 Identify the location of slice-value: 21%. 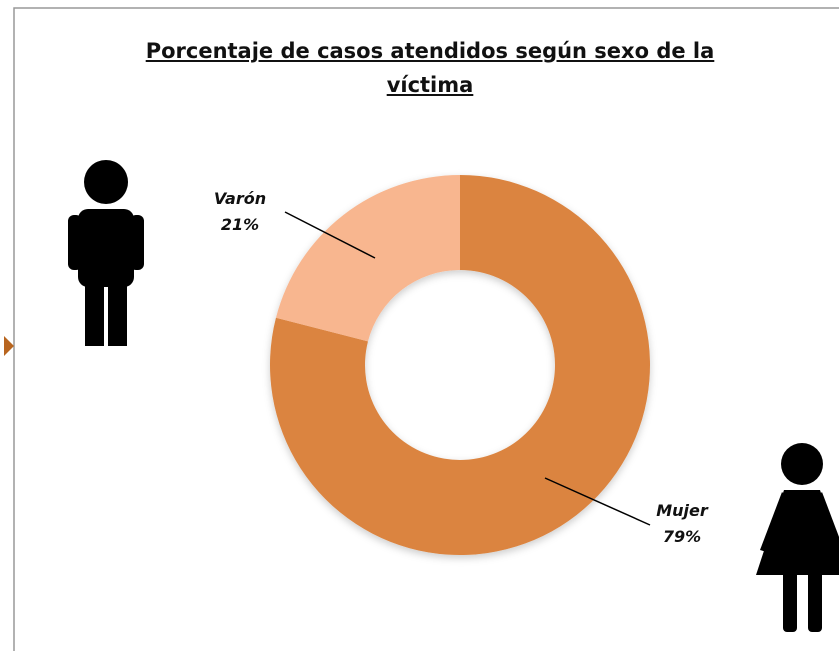
(240, 224).